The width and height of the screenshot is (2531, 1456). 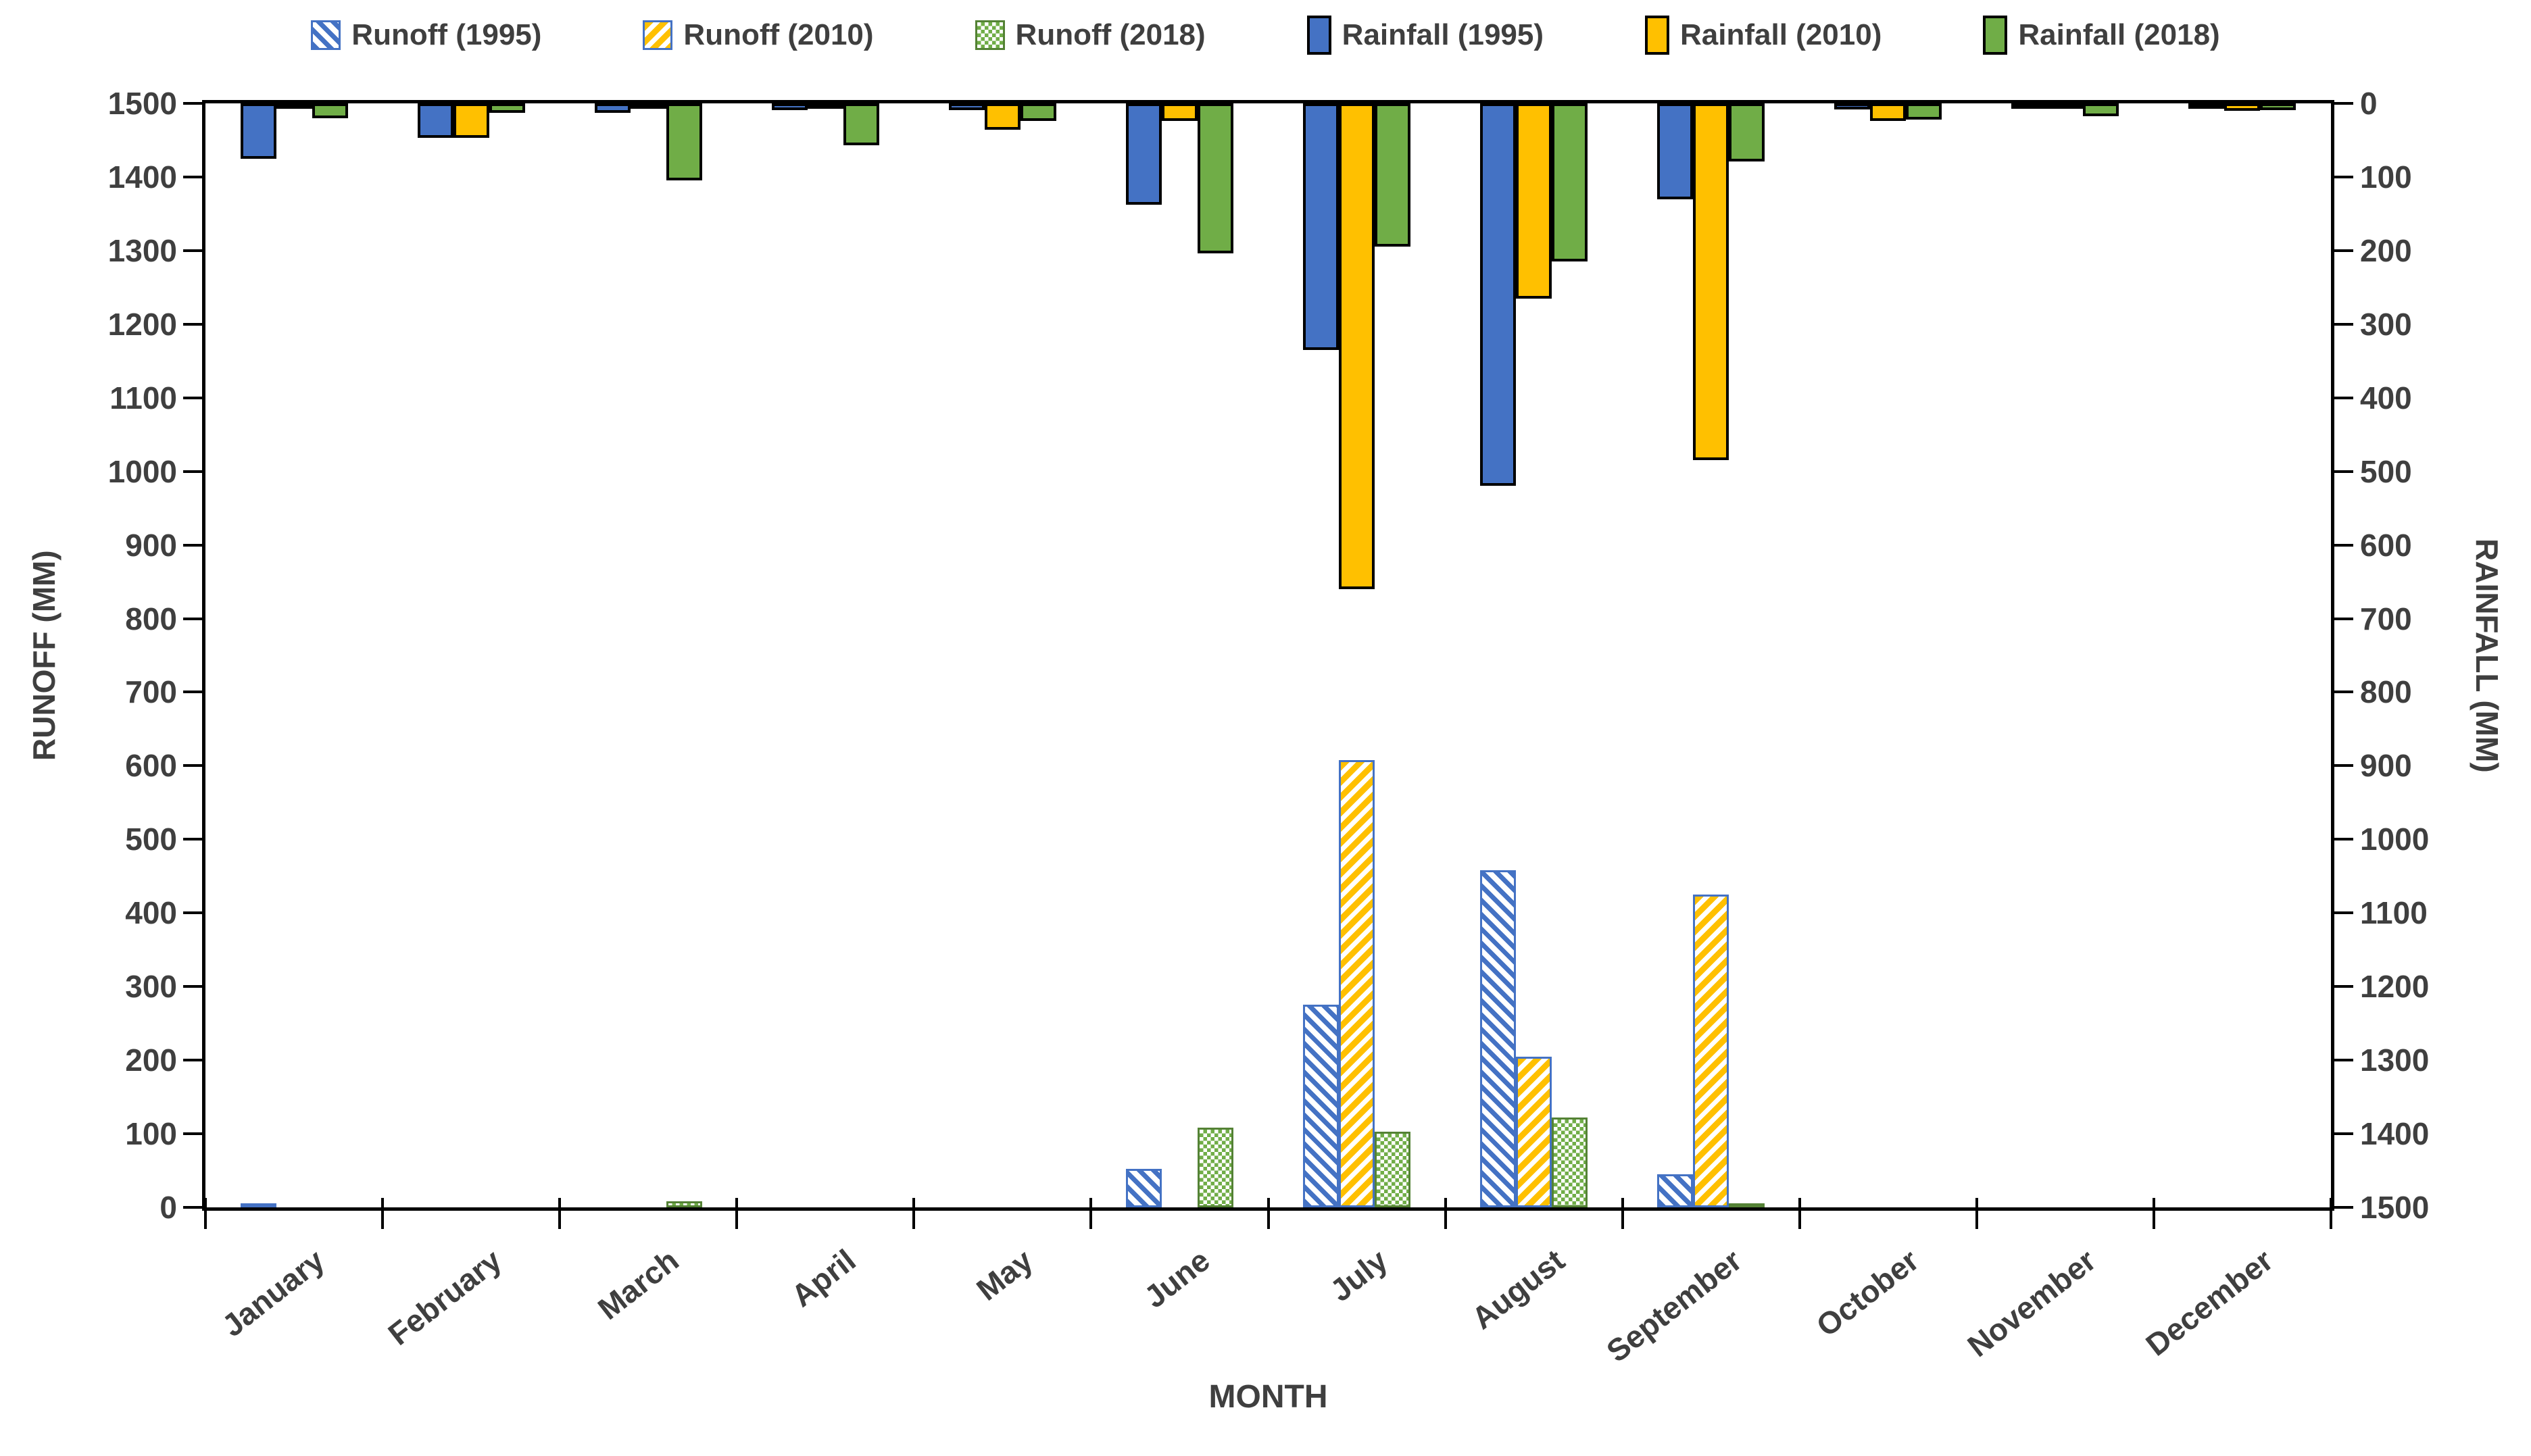 I want to click on right-axis-tick-label: 100, so click(x=2386, y=177).